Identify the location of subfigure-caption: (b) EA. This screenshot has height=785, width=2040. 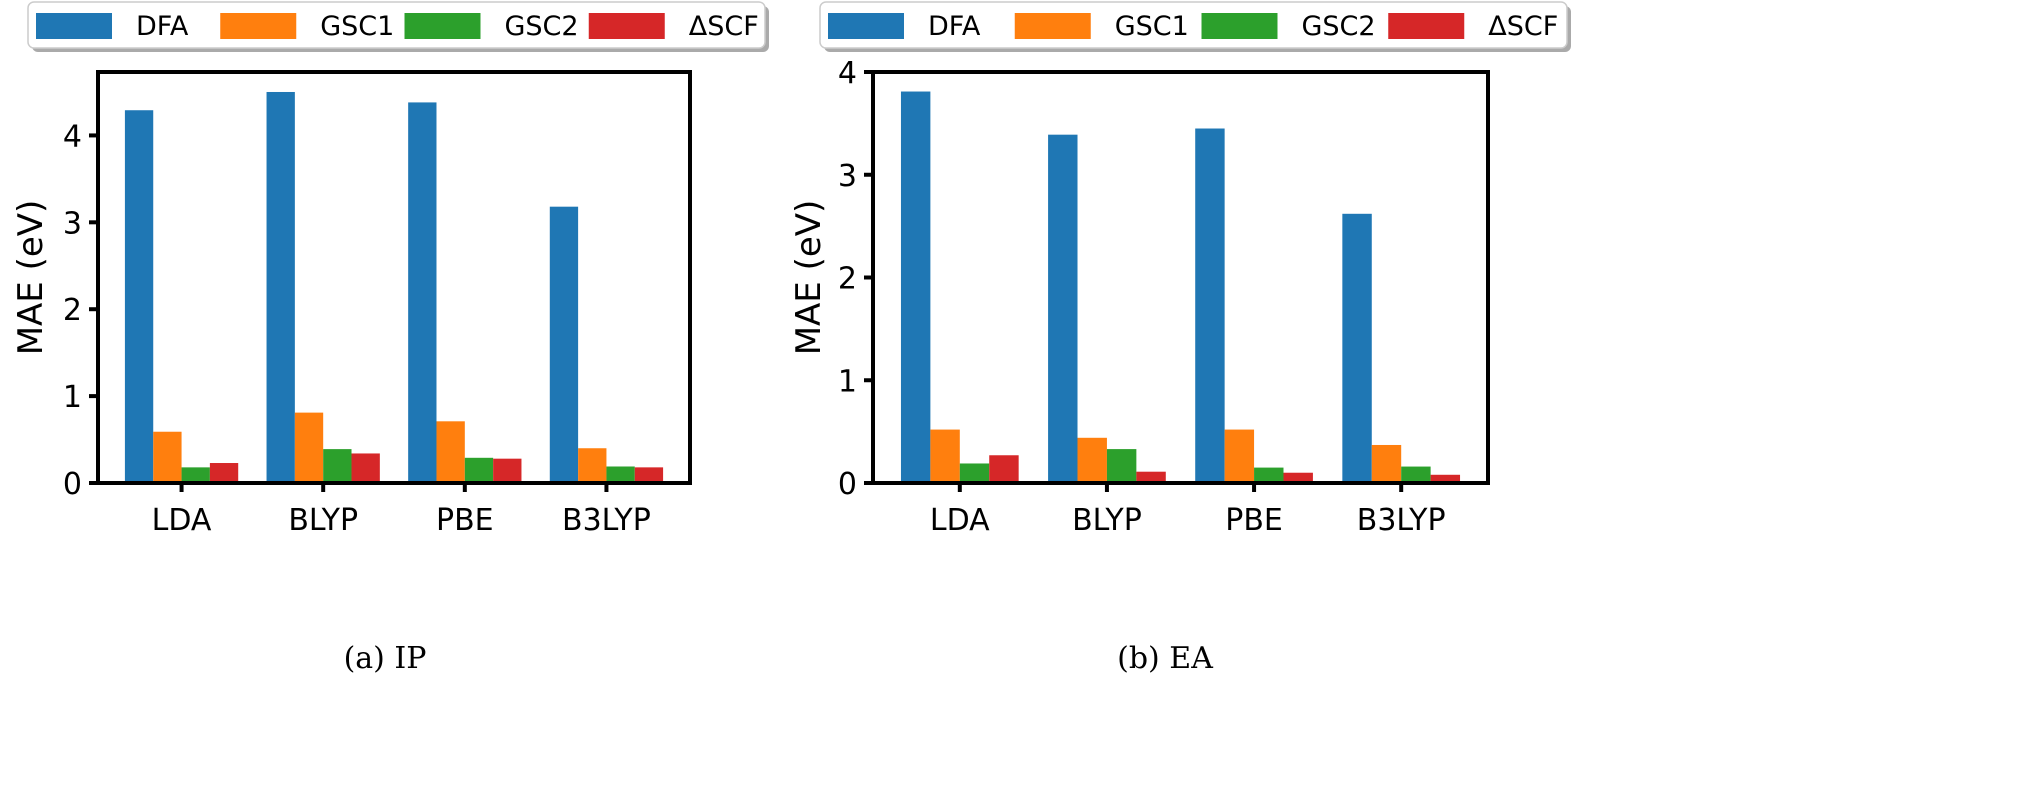
(1165, 658).